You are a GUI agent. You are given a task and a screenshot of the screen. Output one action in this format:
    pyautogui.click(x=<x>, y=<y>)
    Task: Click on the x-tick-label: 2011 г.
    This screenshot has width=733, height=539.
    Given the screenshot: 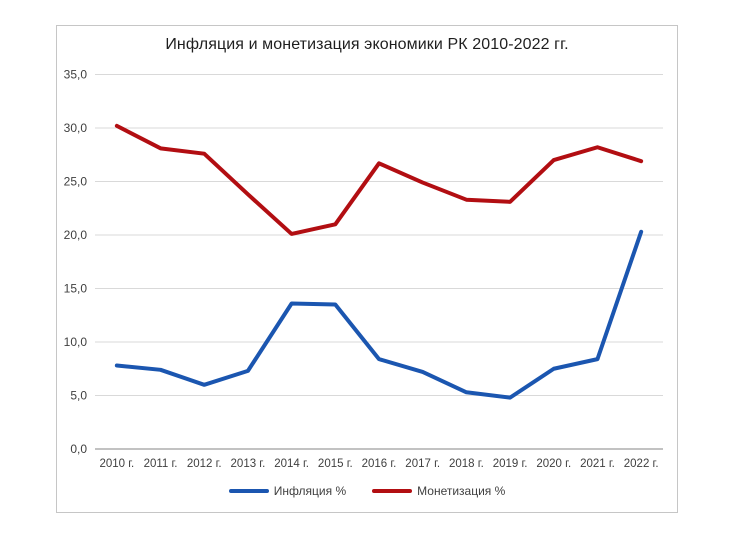 What is the action you would take?
    pyautogui.click(x=161, y=464)
    